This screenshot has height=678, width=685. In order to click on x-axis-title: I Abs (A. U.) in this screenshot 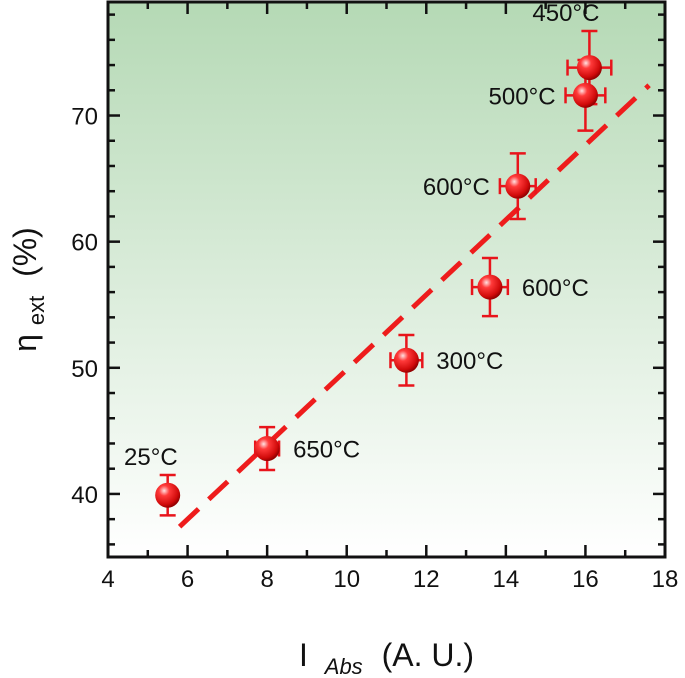, I will do `click(386, 657)`.